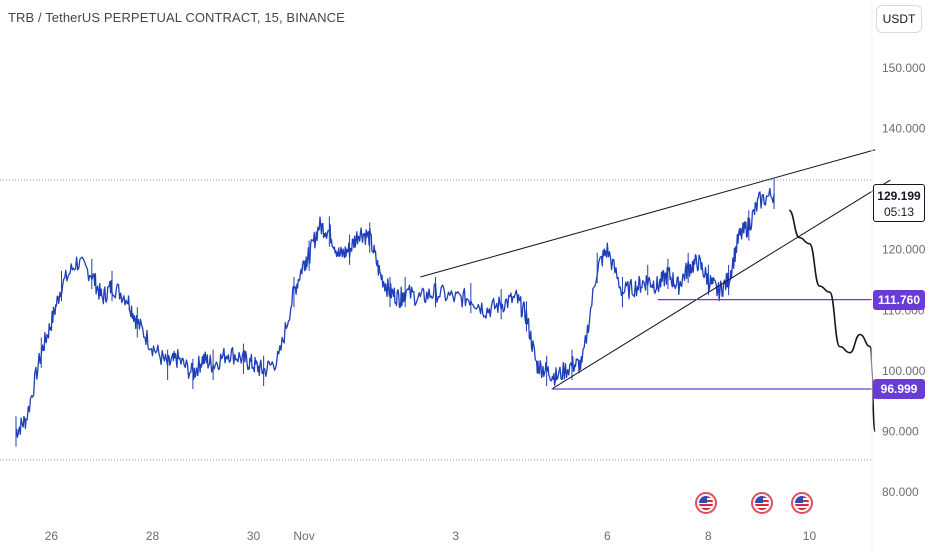 The width and height of the screenshot is (932, 550). What do you see at coordinates (153, 536) in the screenshot?
I see `x-tick-label: 28` at bounding box center [153, 536].